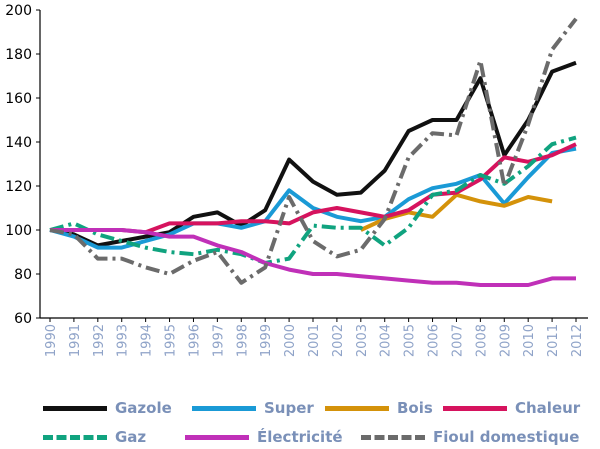  Describe the element at coordinates (18, 231) in the screenshot. I see `y-tick-label: 100` at that location.